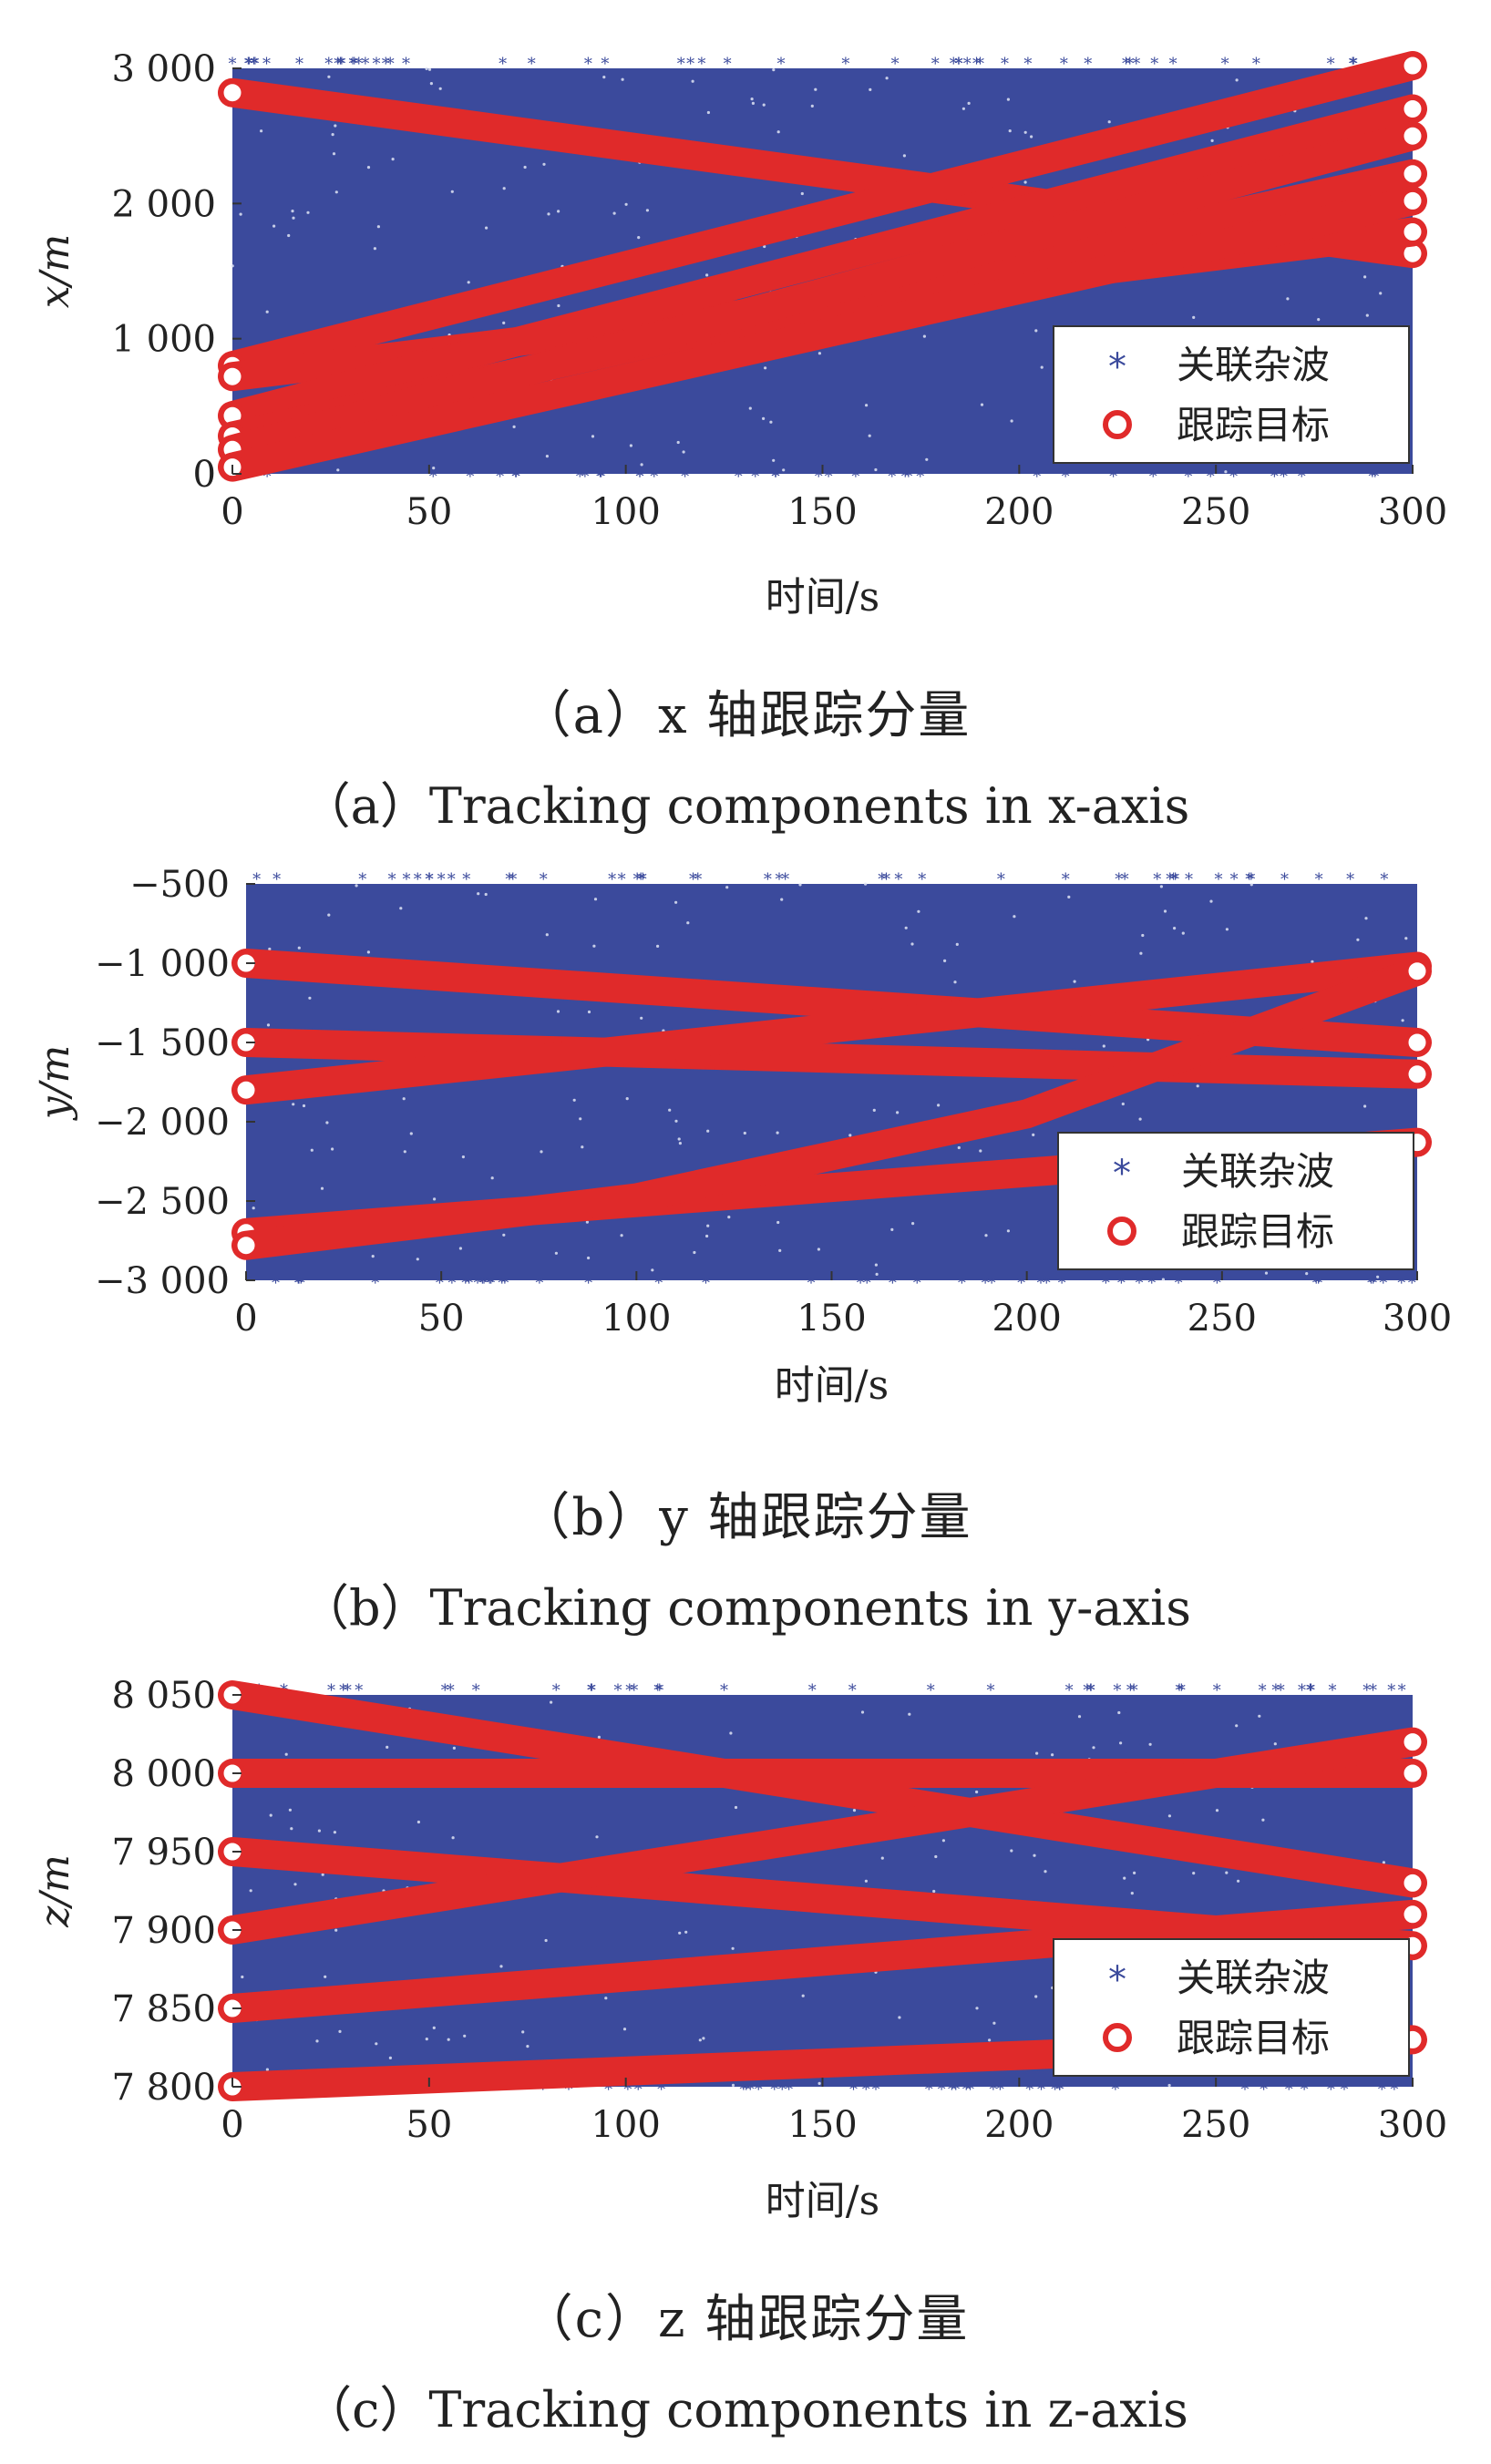 The width and height of the screenshot is (1491, 2464). Describe the element at coordinates (832, 1385) in the screenshot. I see `x-axis-title: 时间/s` at that location.